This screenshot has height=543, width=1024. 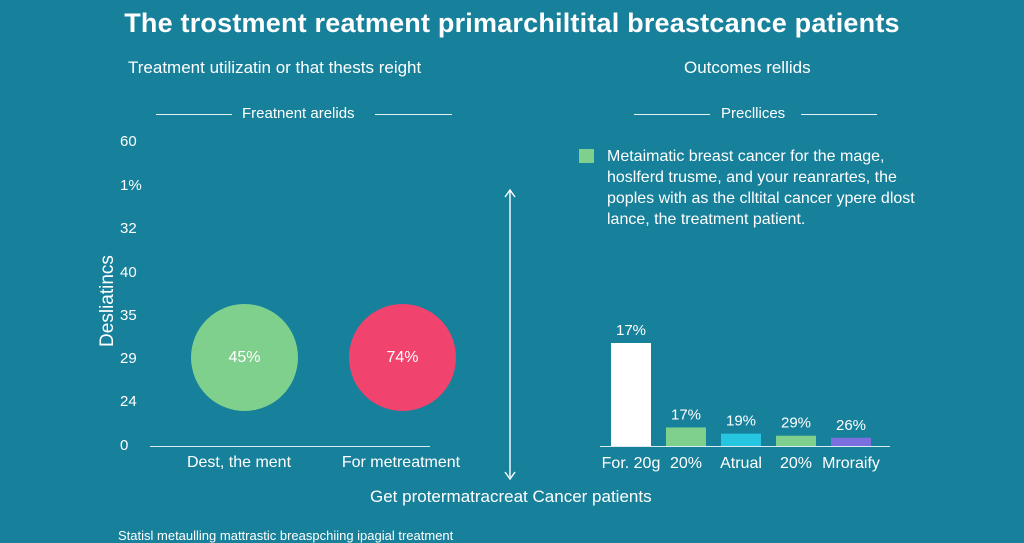 I want to click on bar-category-label: Mroraify, so click(x=851, y=463).